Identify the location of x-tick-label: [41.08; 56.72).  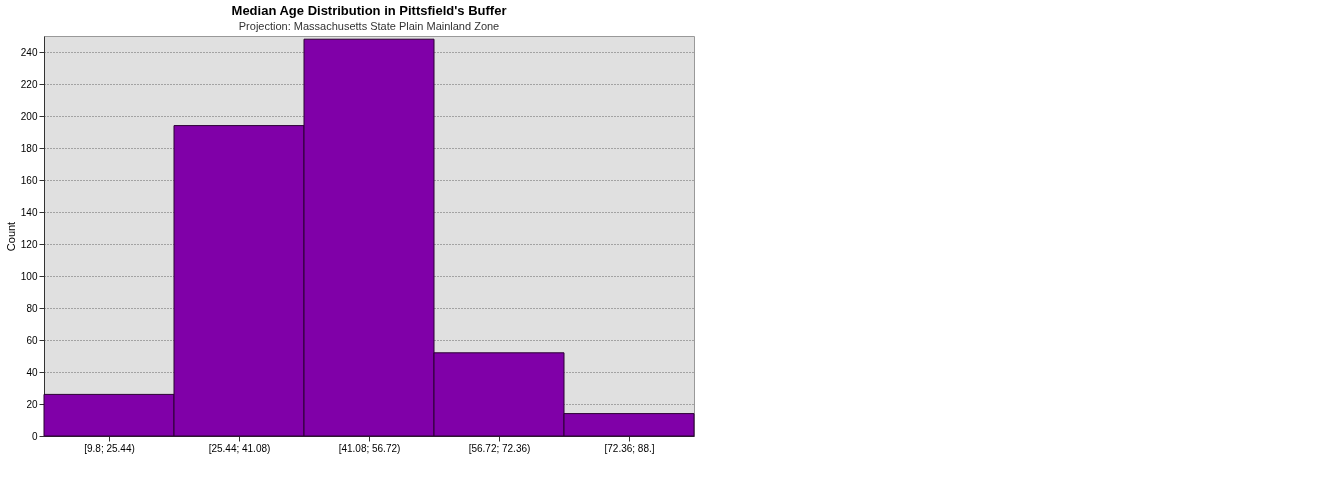
(369, 448).